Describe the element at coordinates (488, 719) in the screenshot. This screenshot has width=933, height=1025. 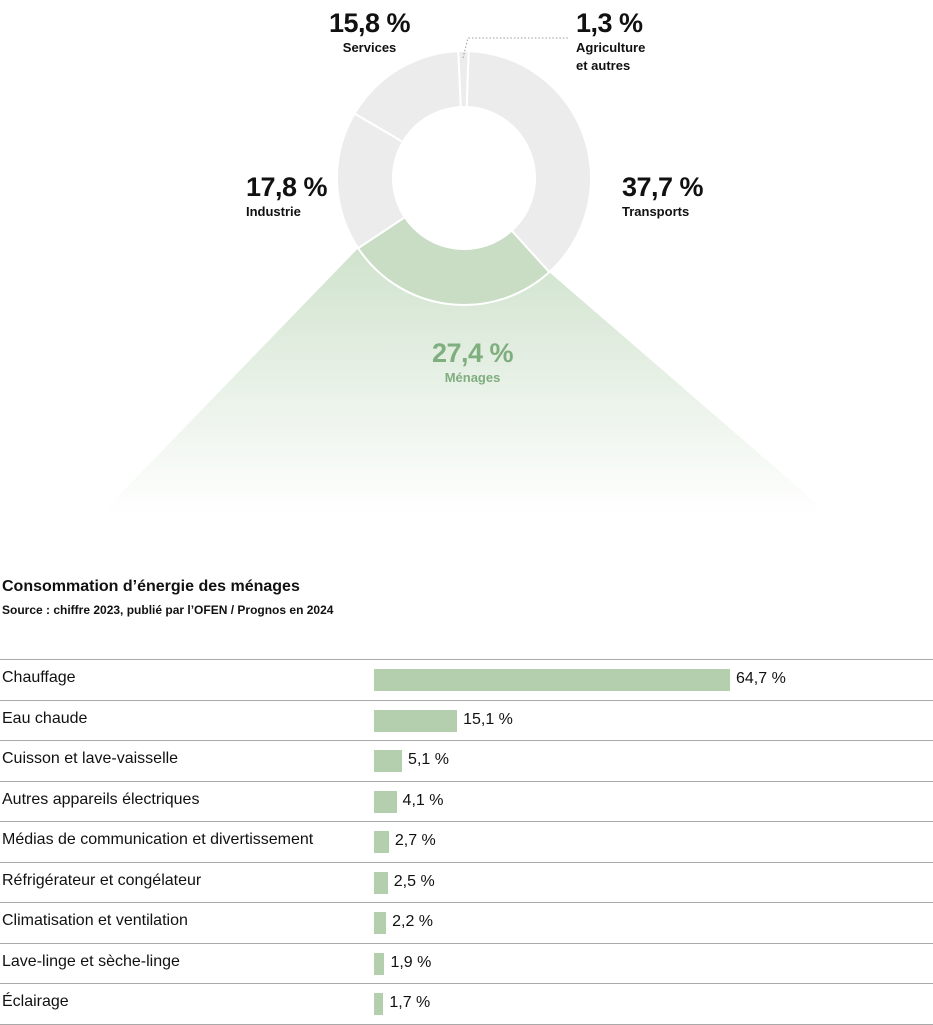
I see `bar-value-label: 15,1 %` at that location.